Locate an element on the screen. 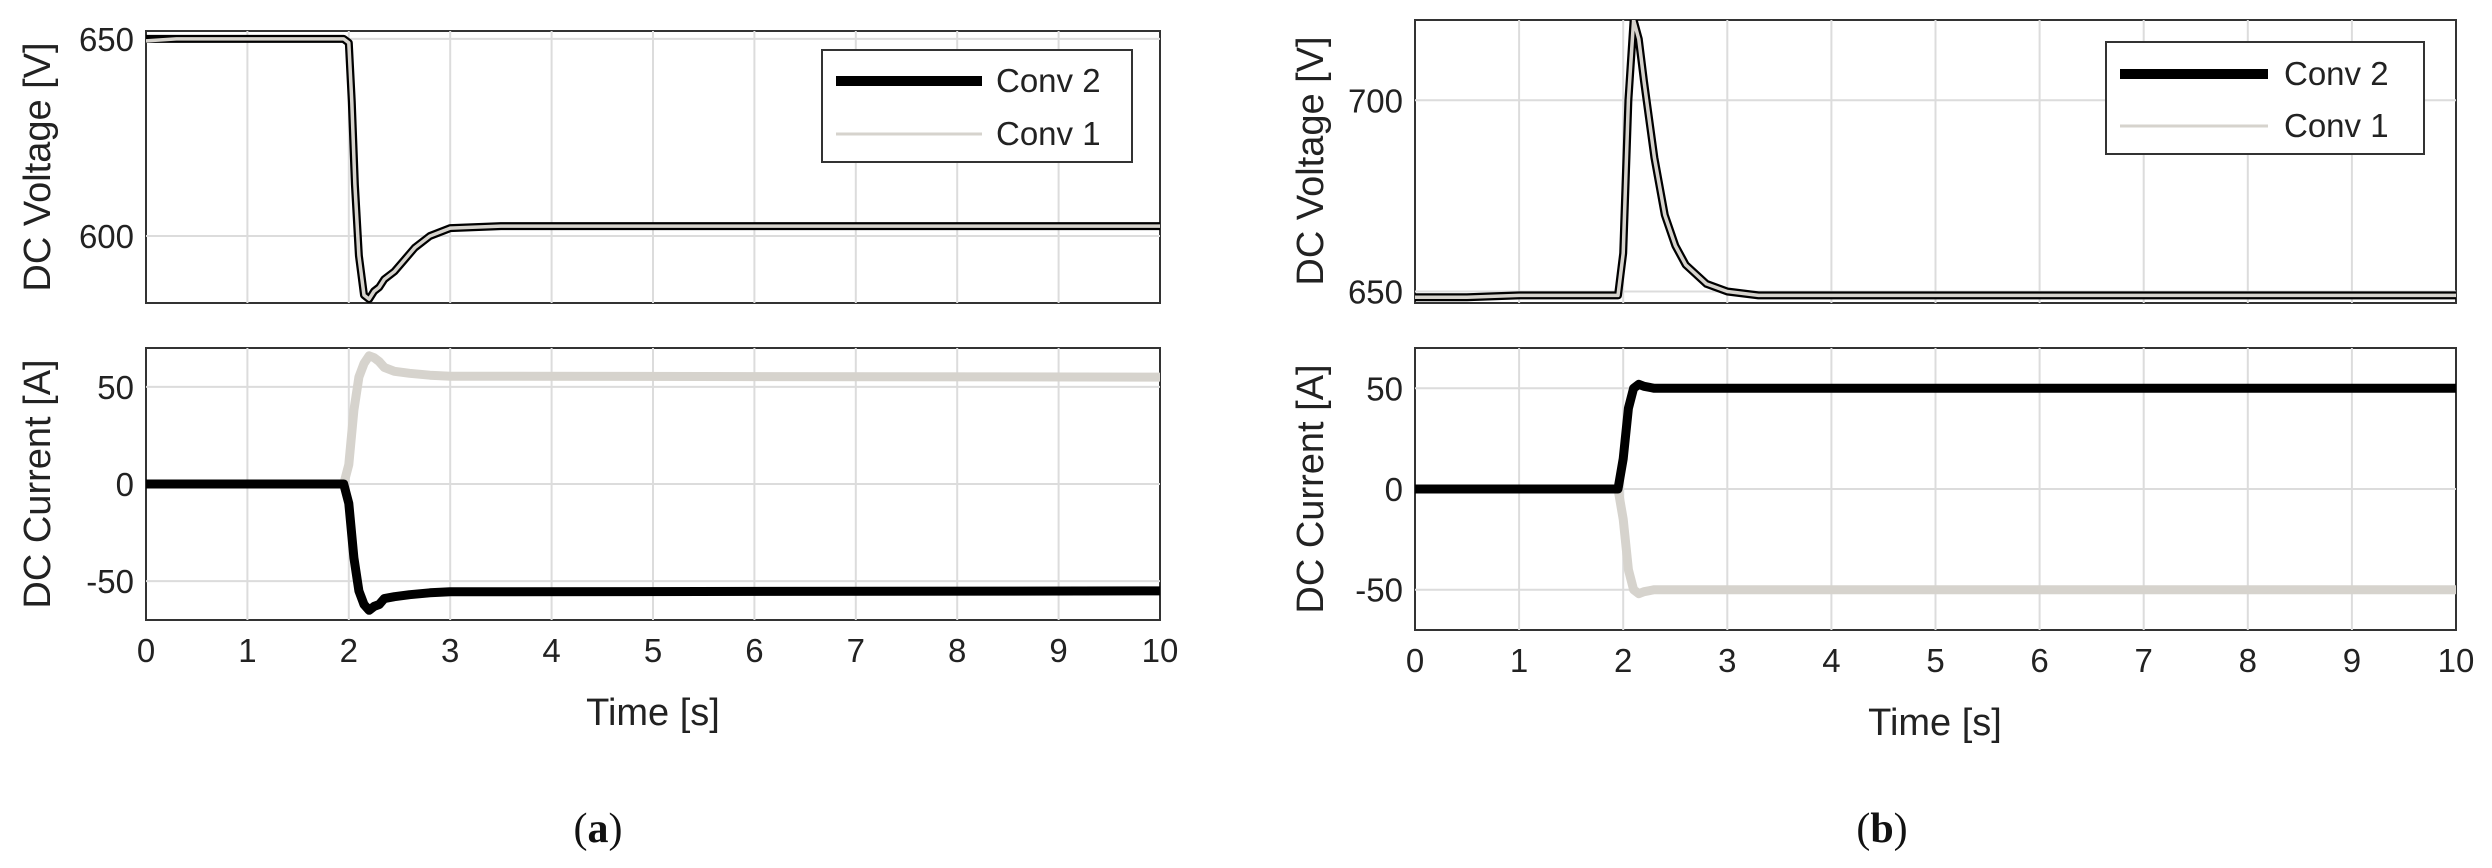  panel-caption-b: (b) is located at coordinates (1881, 829).